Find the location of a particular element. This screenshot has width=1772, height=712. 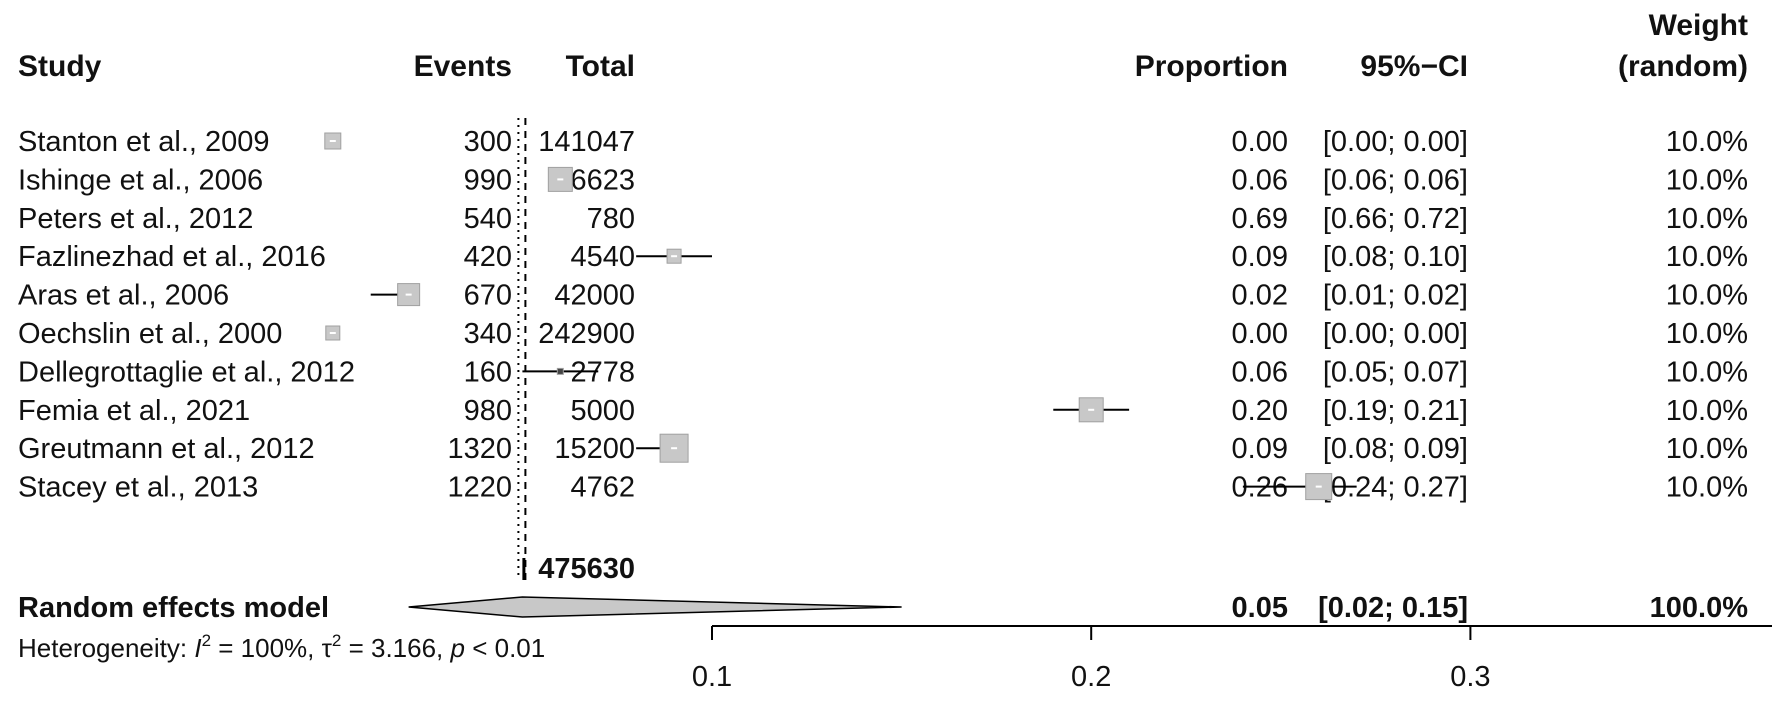

study-events: 160 is located at coordinates (488, 372).